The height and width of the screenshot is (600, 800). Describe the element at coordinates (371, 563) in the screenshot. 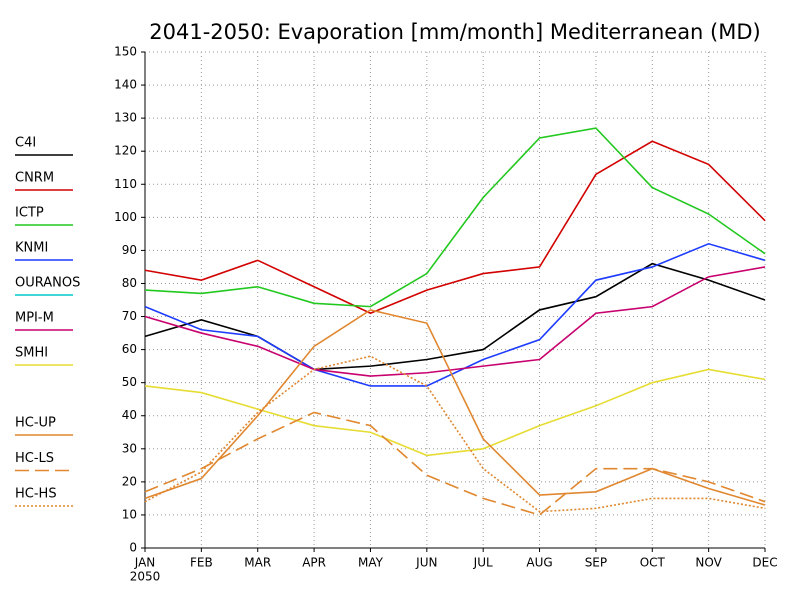

I see `x-tick-label: MAY` at that location.